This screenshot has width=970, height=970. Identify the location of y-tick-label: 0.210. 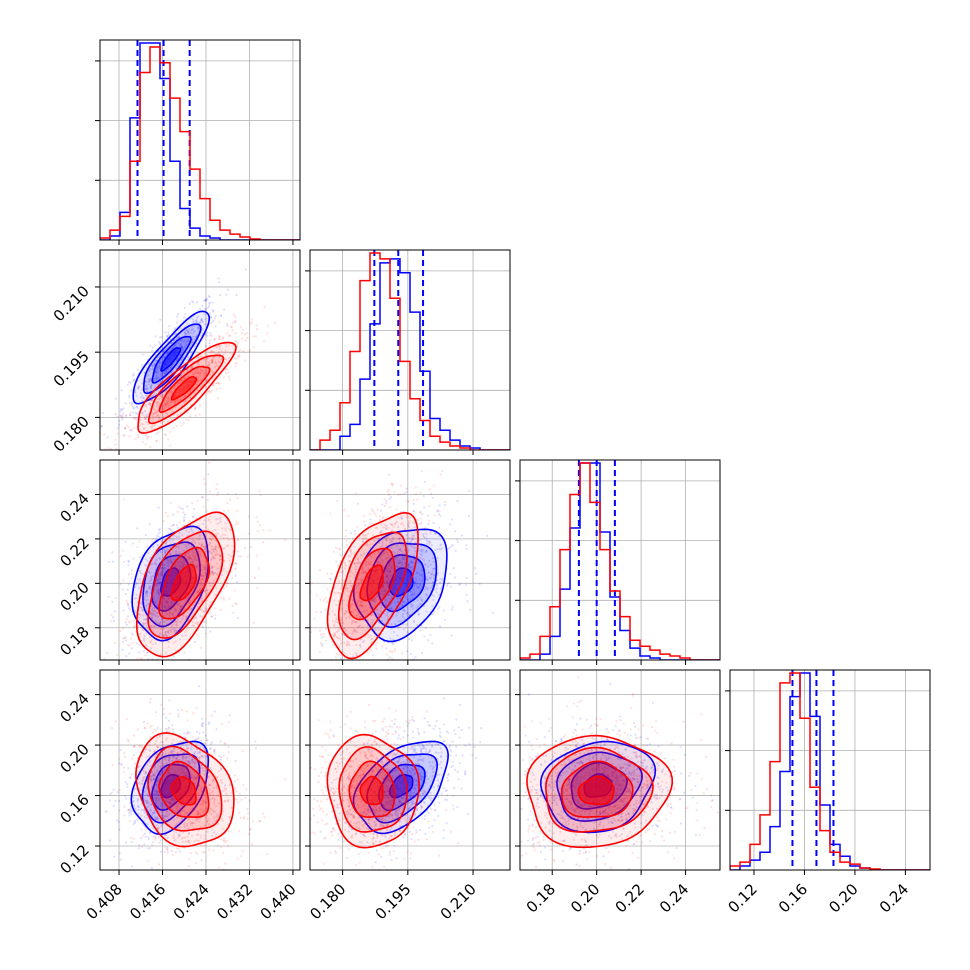
(71, 303).